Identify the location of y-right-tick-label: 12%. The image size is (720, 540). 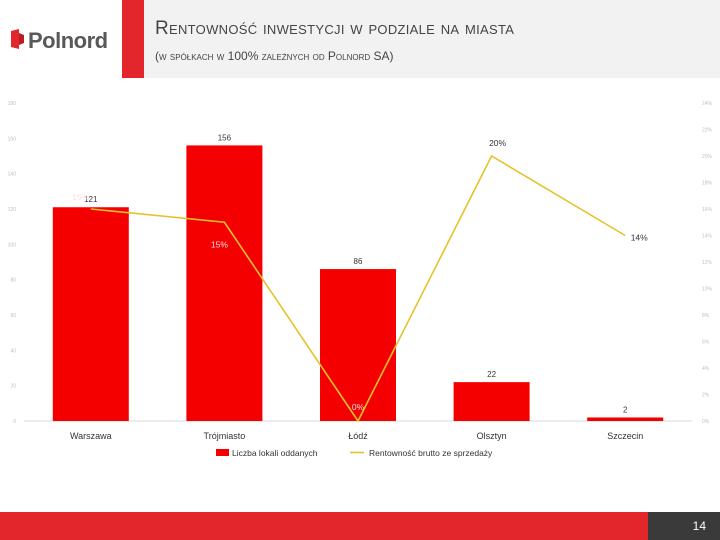
(707, 263).